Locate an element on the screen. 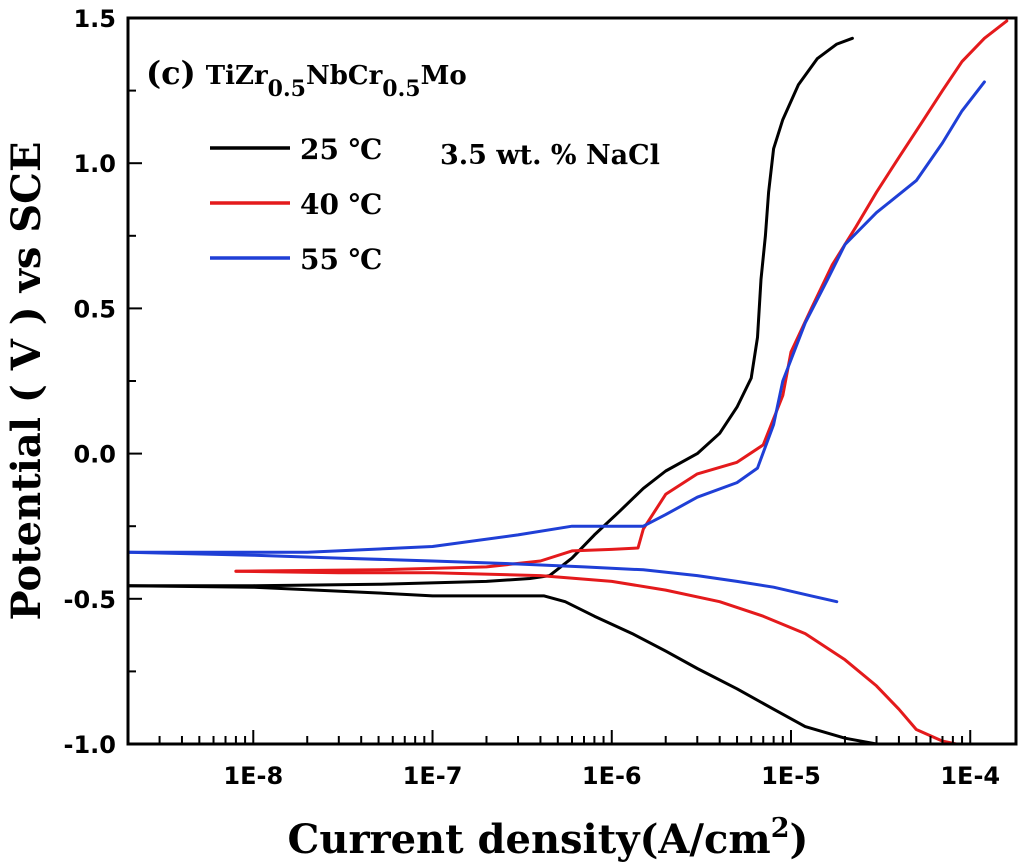  y-tick-label: -1.0 is located at coordinates (90, 745).